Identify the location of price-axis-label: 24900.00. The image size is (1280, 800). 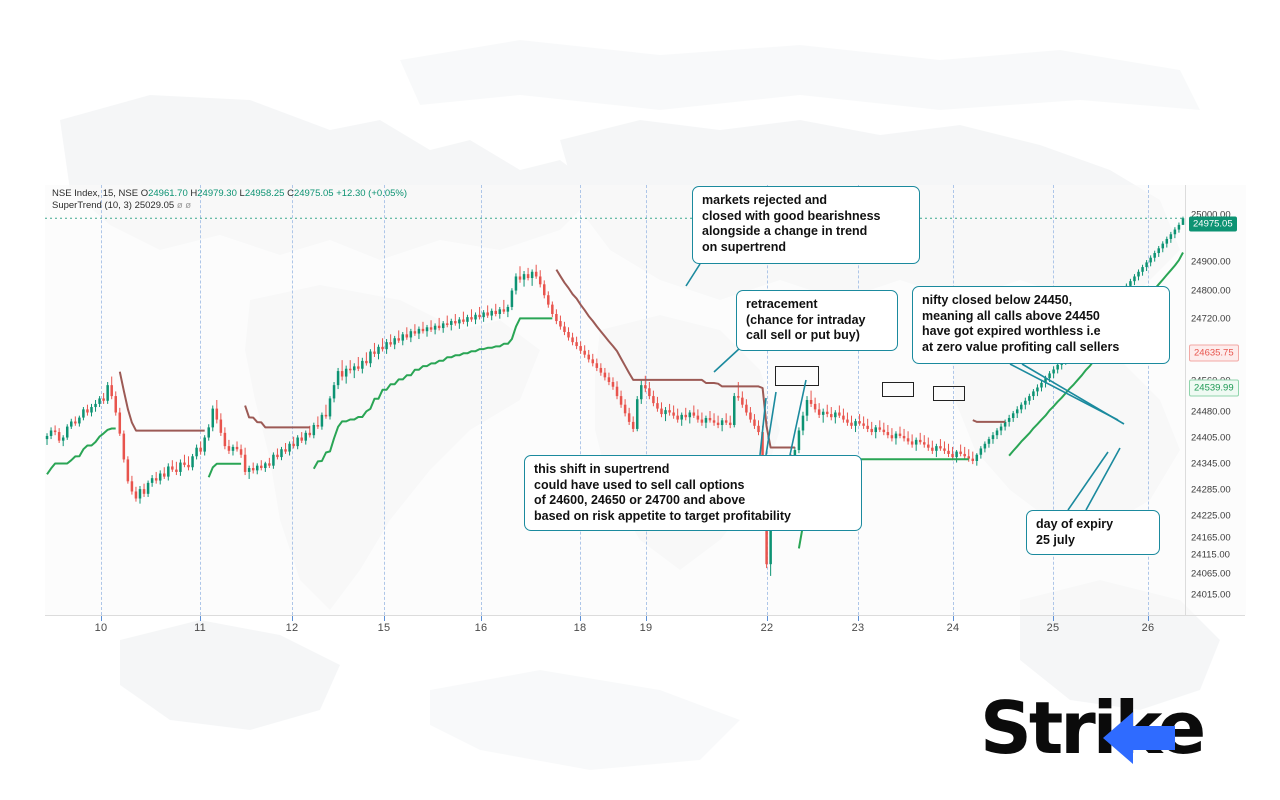
(1211, 262).